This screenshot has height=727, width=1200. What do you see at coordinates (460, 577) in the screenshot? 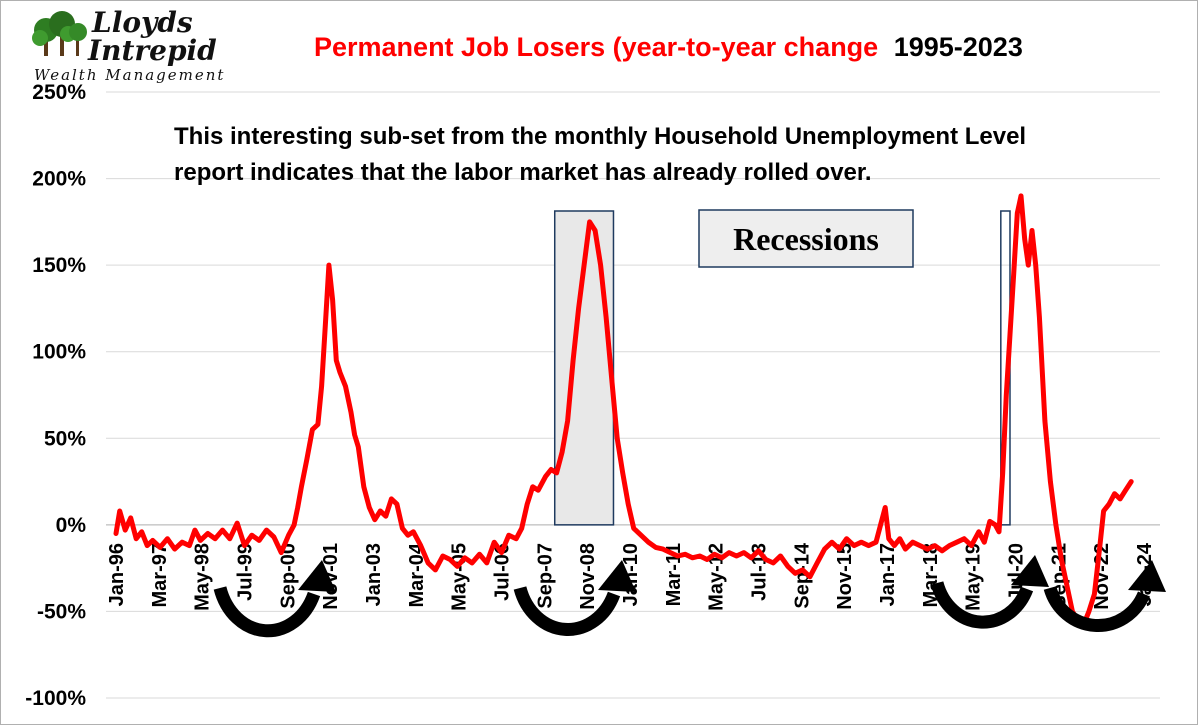
I see `x-tick-label: May-05` at bounding box center [460, 577].